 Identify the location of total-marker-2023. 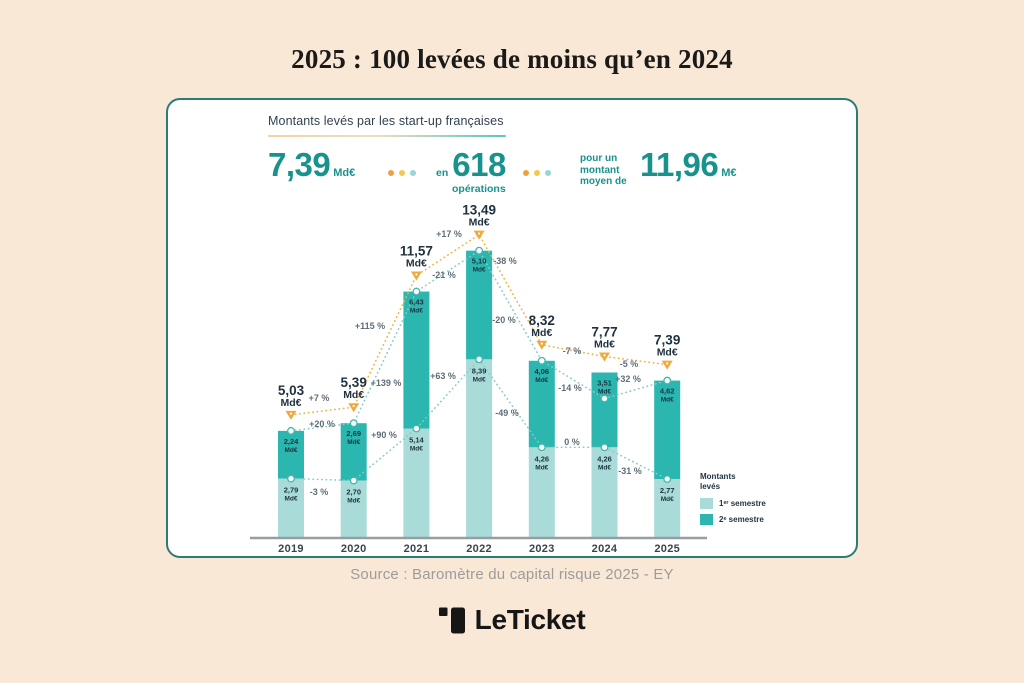
(542, 345).